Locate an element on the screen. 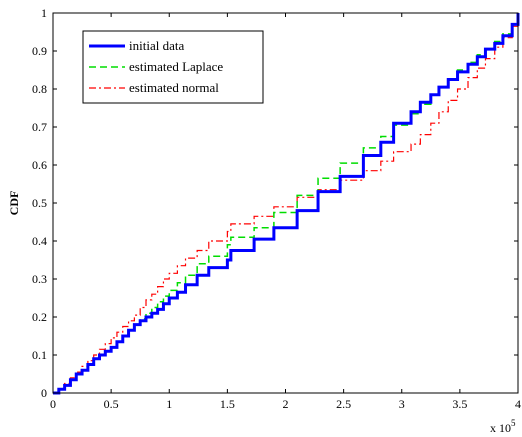  legend-label: estimated normal is located at coordinates (174, 87).